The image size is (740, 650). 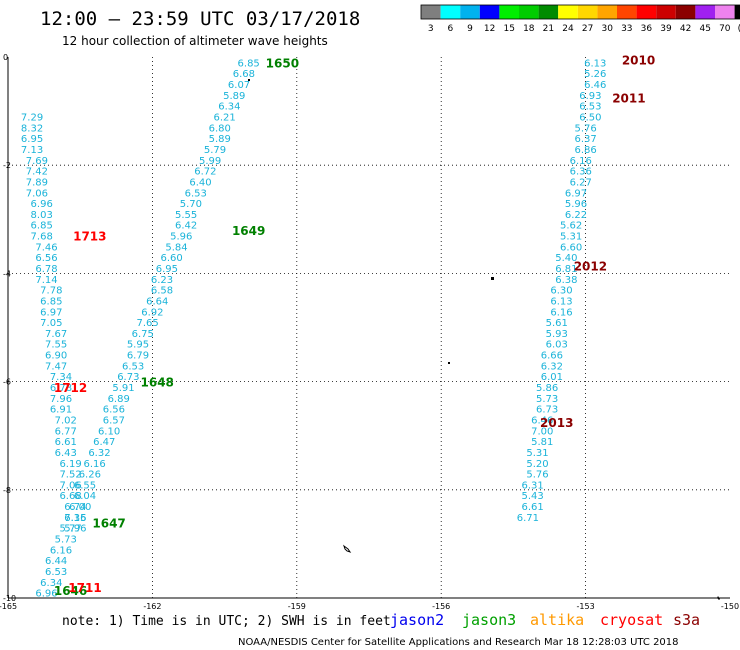 What do you see at coordinates (576, 193) in the screenshot?
I see `wave-height-value: 6.97` at bounding box center [576, 193].